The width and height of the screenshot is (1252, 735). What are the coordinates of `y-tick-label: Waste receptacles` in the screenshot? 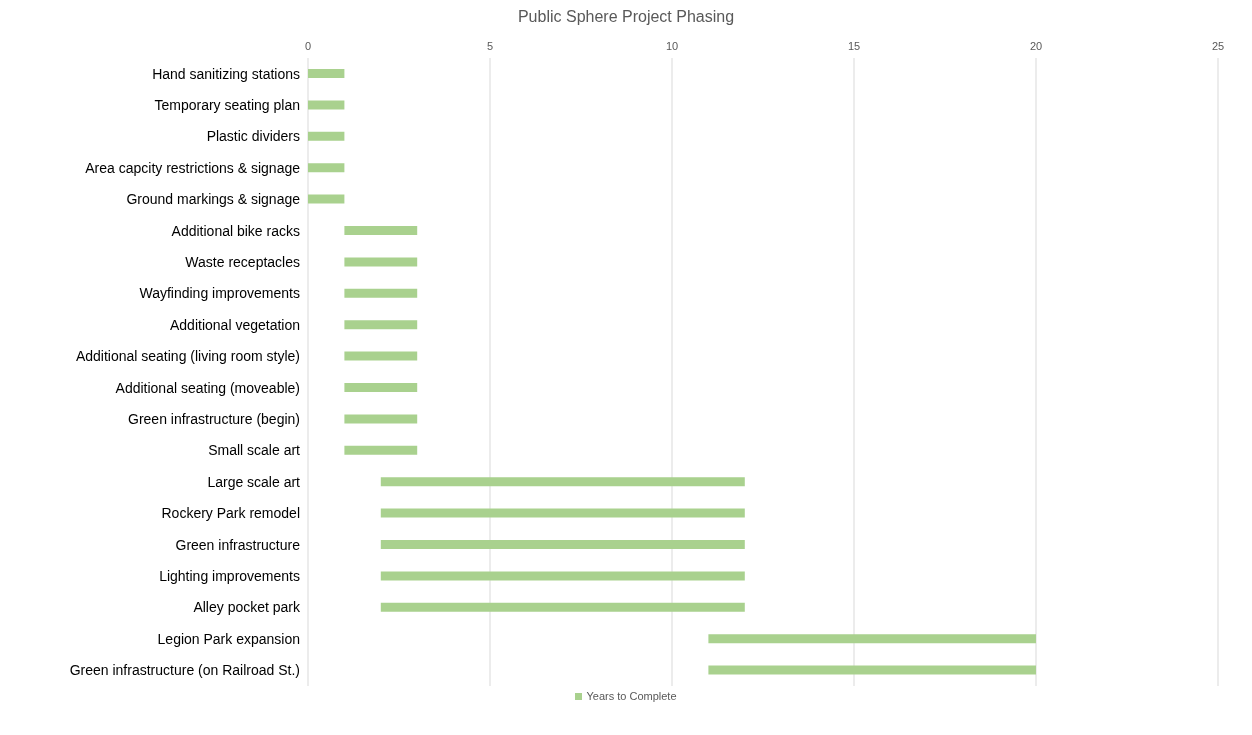 It's located at (242, 262).